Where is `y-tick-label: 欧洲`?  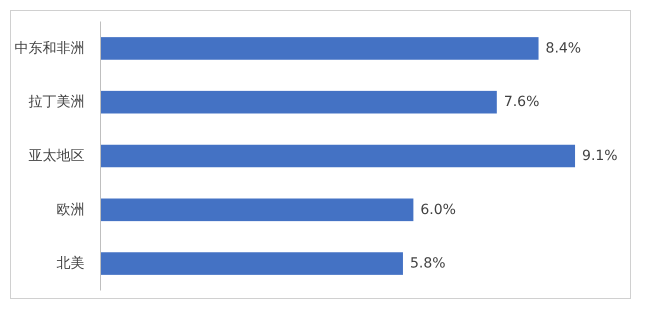 y-tick-label: 欧洲 is located at coordinates (70, 210).